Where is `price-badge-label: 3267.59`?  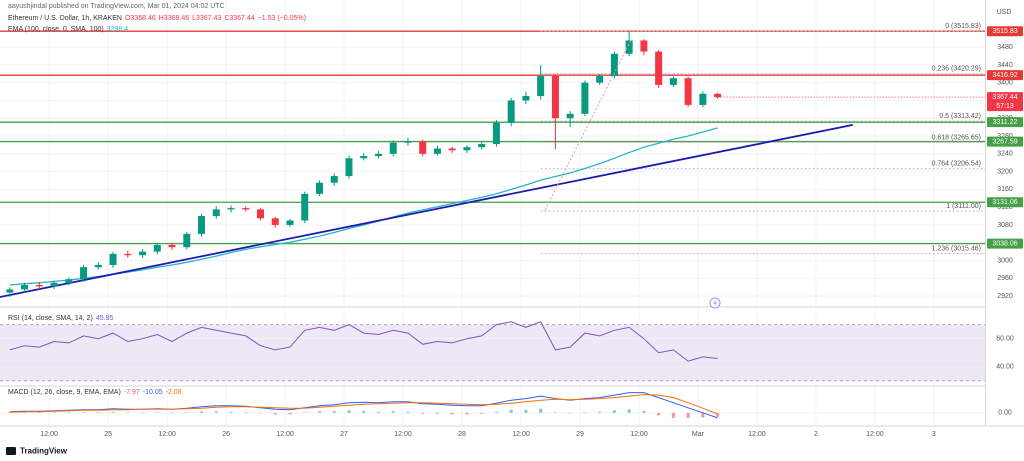
price-badge-label: 3267.59 is located at coordinates (1004, 141).